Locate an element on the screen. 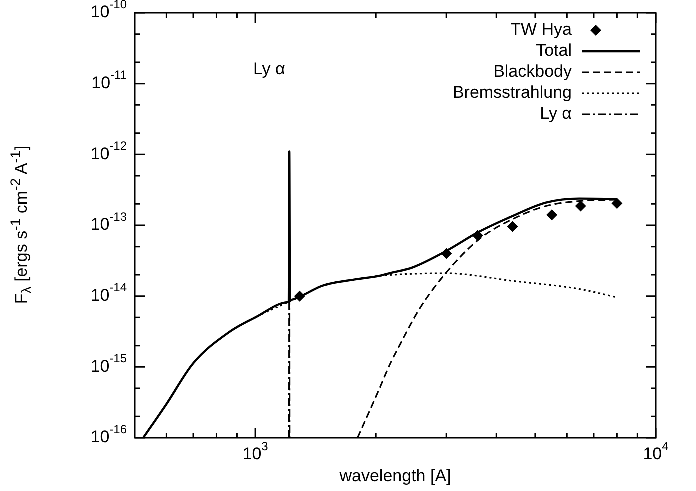 The image size is (696, 491). legend-label: TW Hya is located at coordinates (541, 30).